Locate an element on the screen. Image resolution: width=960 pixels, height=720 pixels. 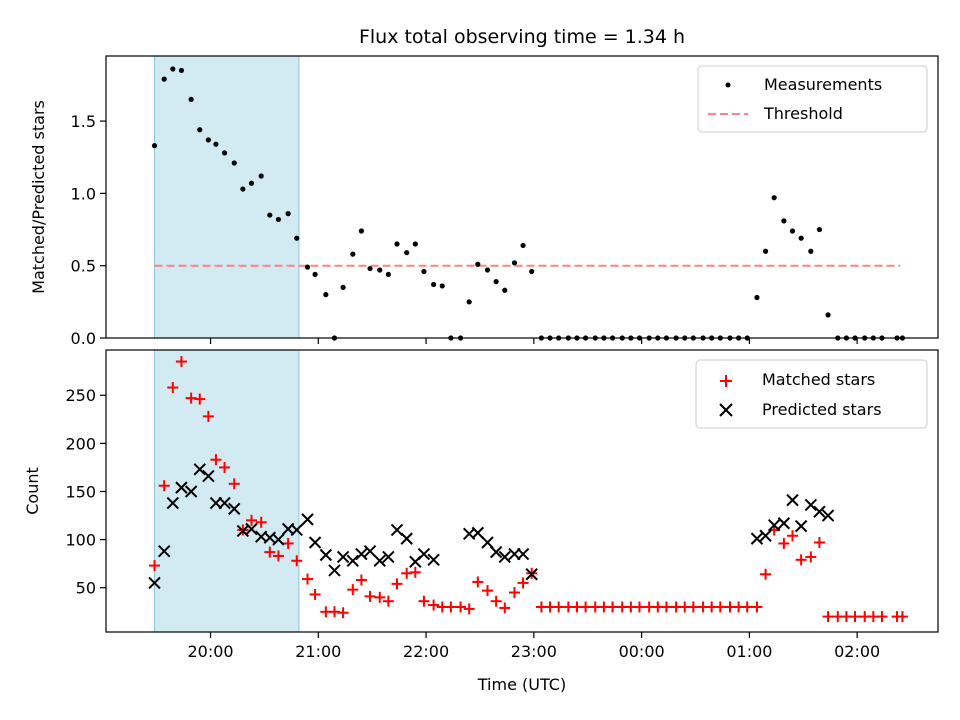
x-tick-label: 21:00 is located at coordinates (318, 651).